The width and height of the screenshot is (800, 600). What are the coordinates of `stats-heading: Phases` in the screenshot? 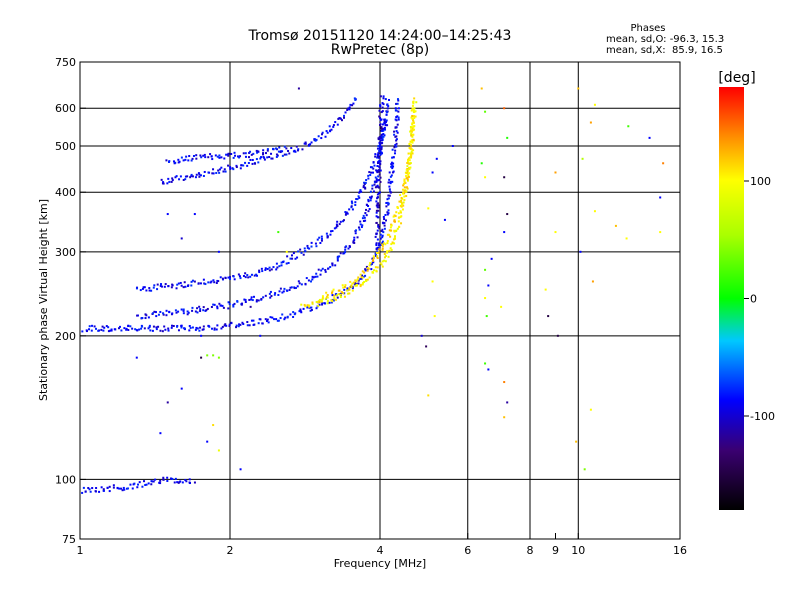 It's located at (647, 28).